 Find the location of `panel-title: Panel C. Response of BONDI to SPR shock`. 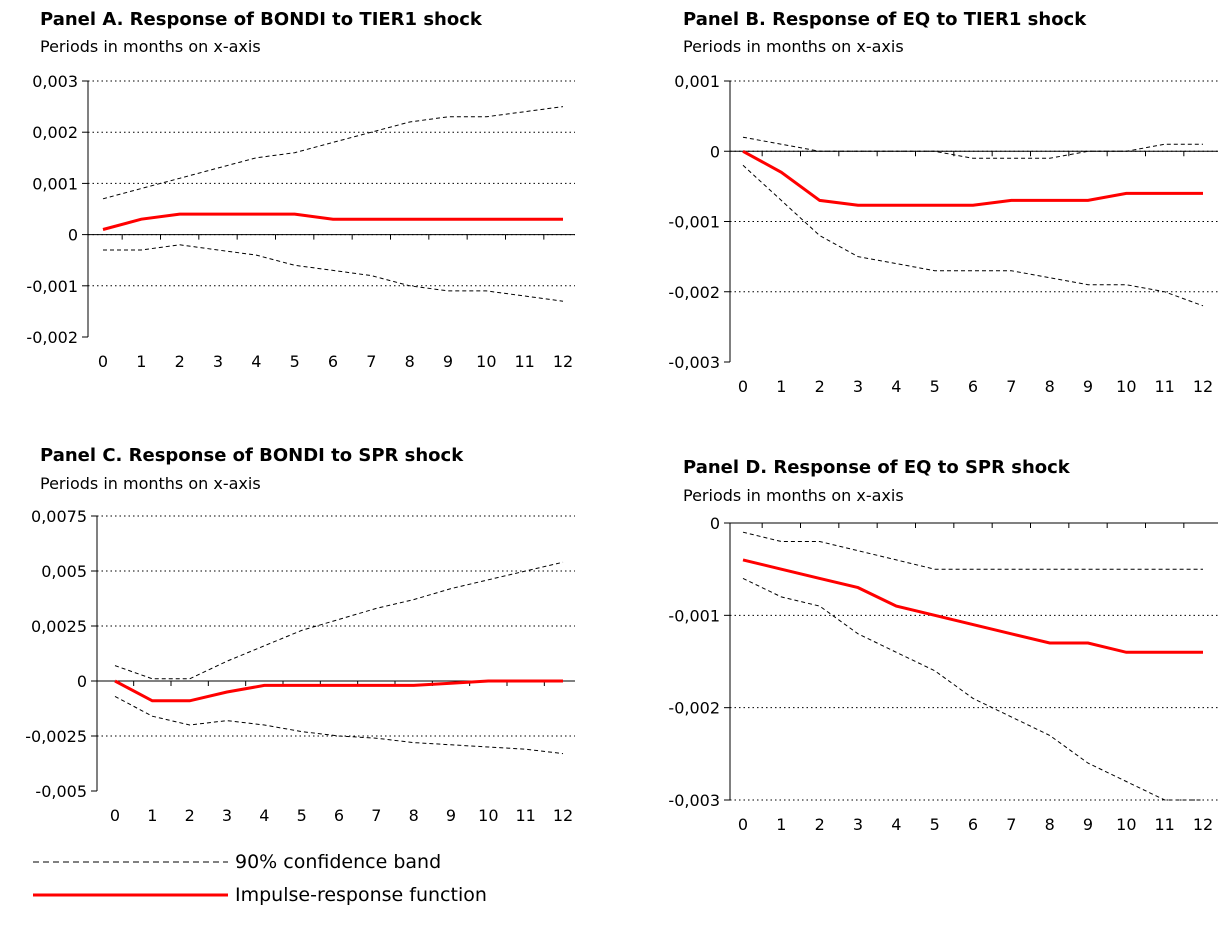

panel-title: Panel C. Response of BONDI to SPR shock is located at coordinates (252, 455).